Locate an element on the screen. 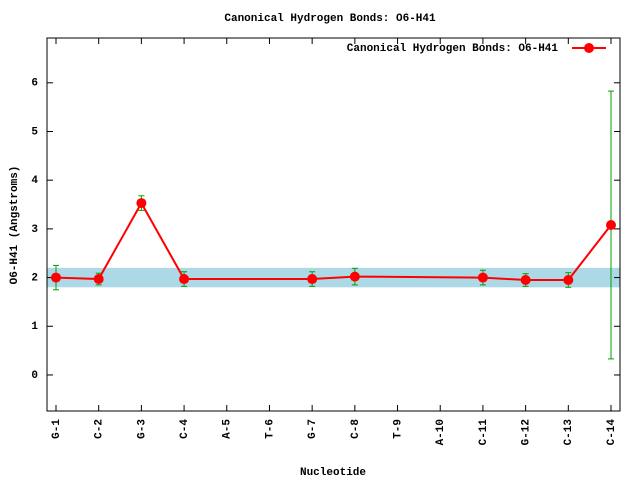 The width and height of the screenshot is (640, 485). x-tick-label: A-5 is located at coordinates (228, 429).